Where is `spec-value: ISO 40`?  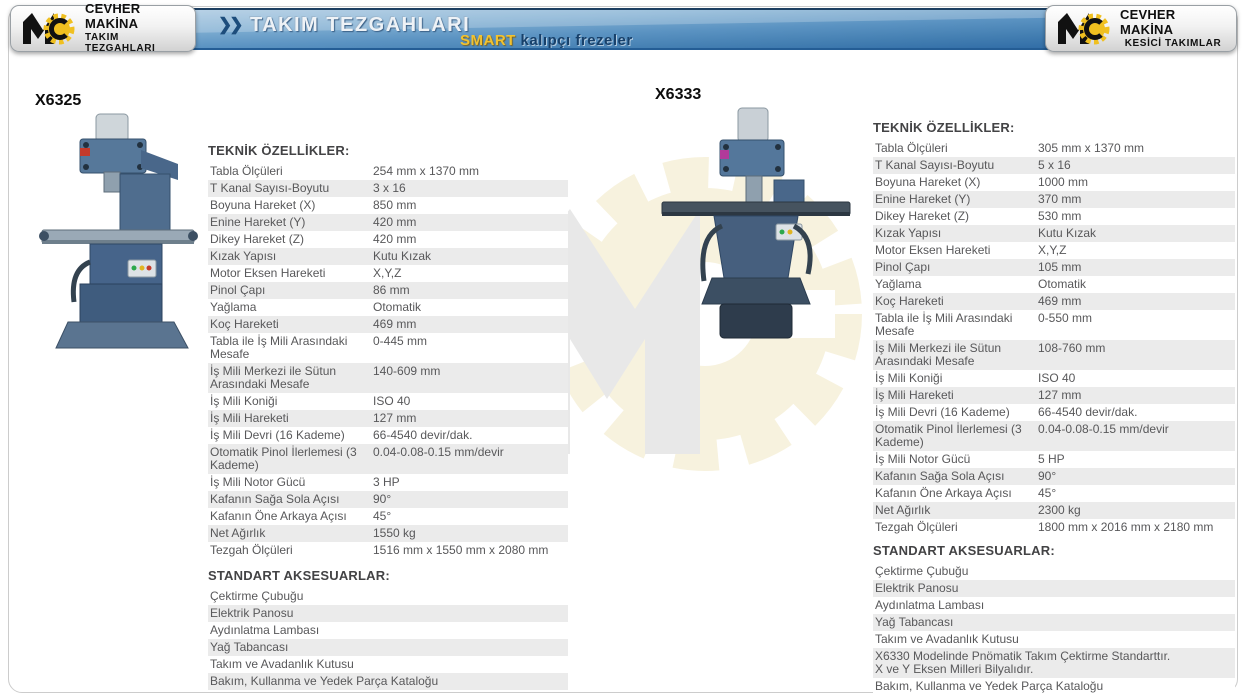
spec-value: ISO 40 is located at coordinates (1057, 378).